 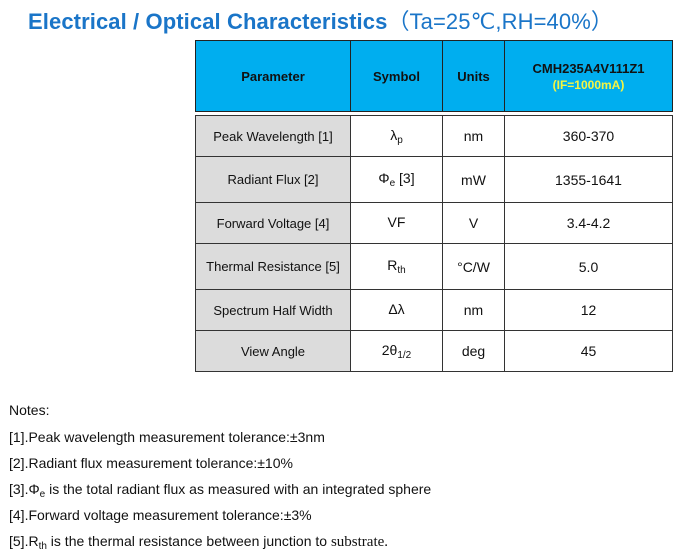 I want to click on row-symbol: λp, so click(x=396, y=136).